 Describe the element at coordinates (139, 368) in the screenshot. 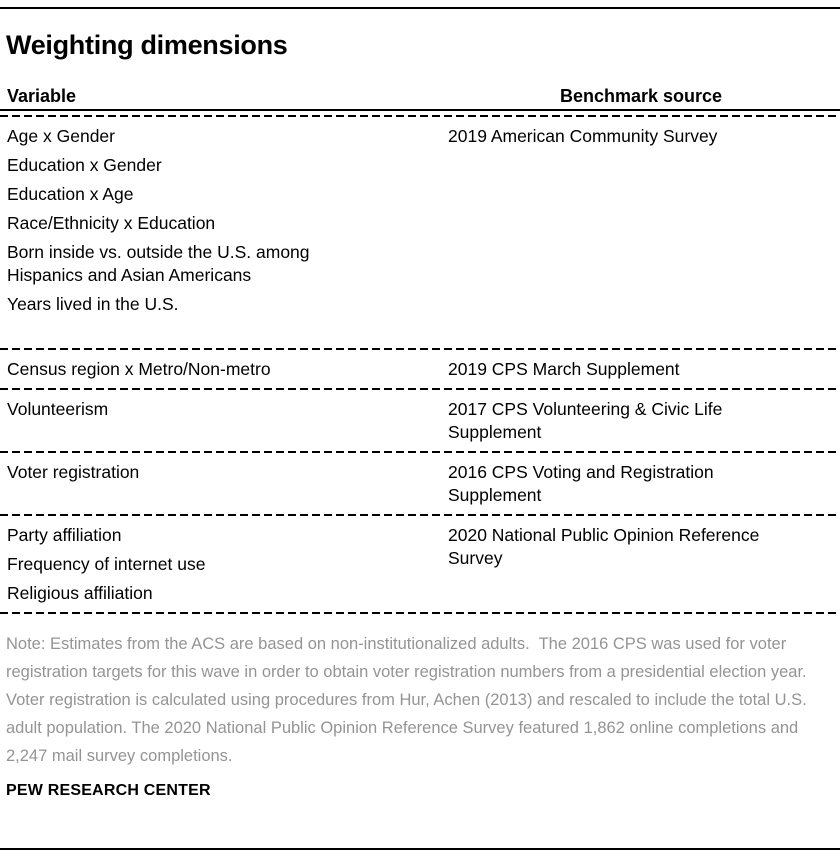

I see `variable-item: Census region x Metro/Non-metro` at that location.